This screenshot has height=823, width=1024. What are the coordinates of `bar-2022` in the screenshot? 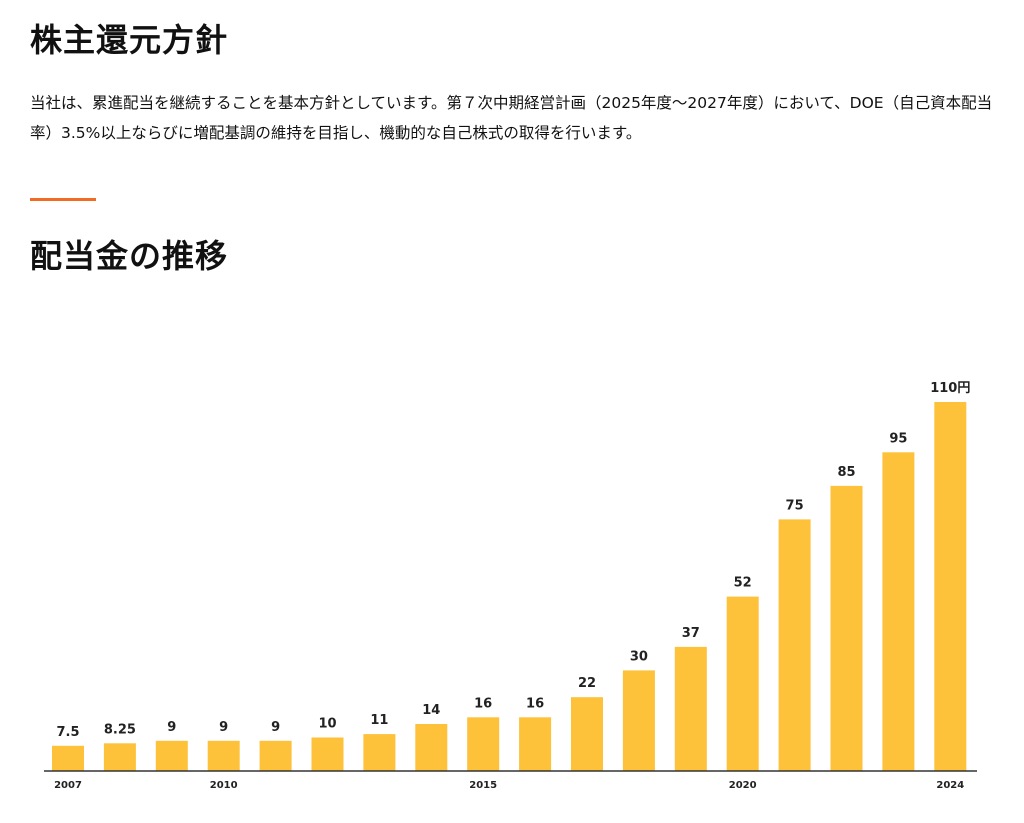 It's located at (846, 628).